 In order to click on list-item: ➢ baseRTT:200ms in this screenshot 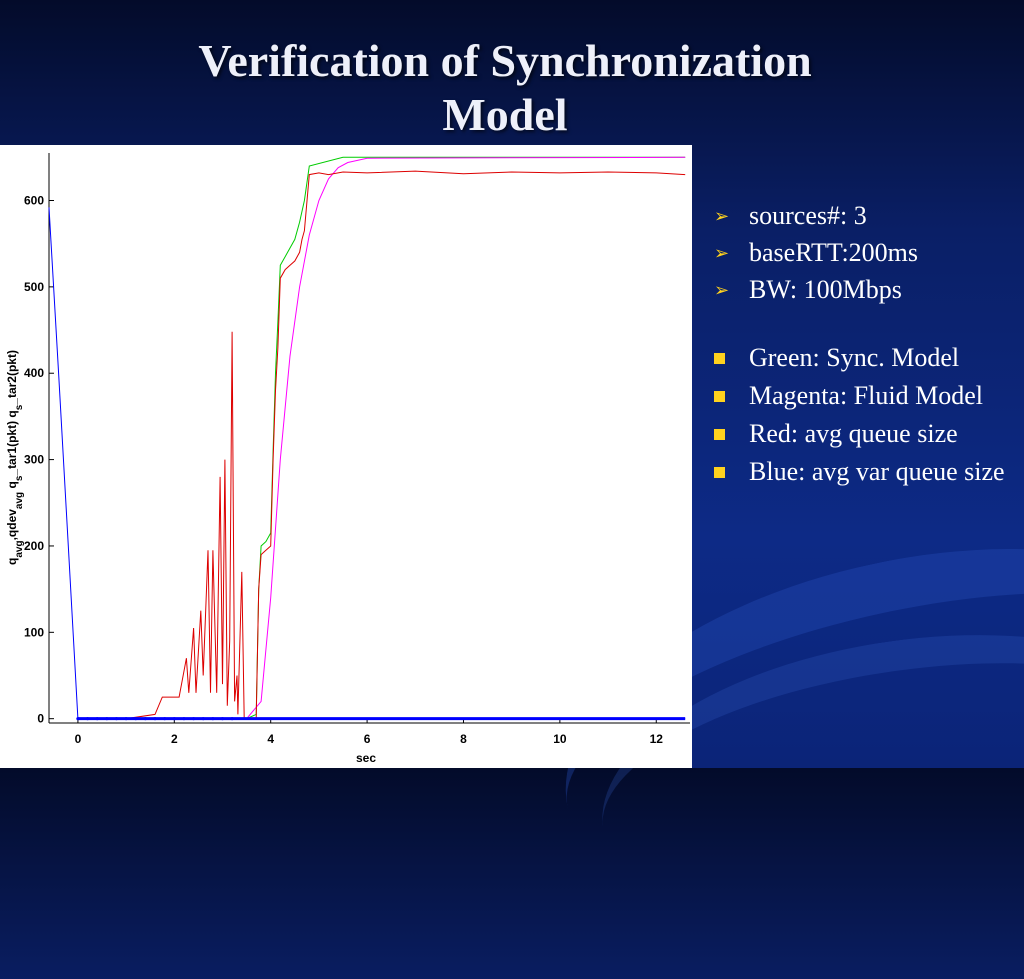, I will do `click(867, 253)`.